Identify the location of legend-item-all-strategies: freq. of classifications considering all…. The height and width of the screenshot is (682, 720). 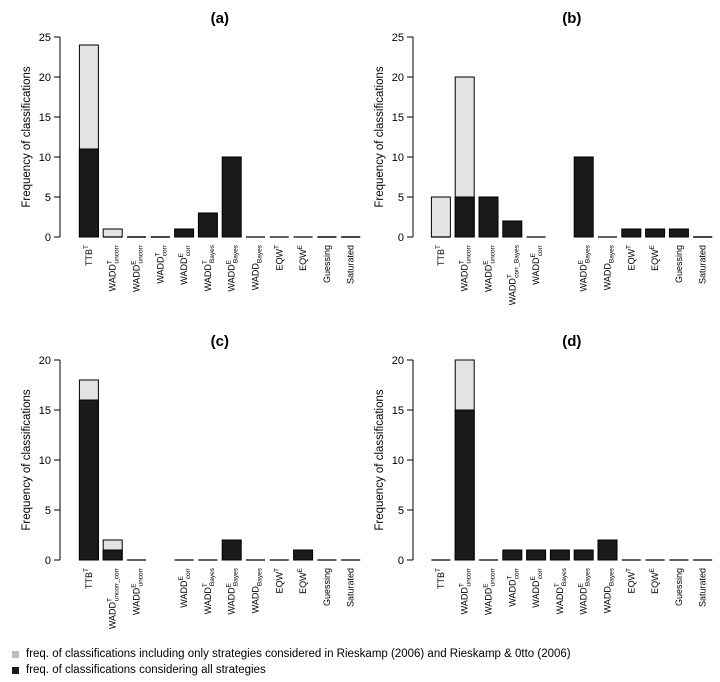
(291, 670).